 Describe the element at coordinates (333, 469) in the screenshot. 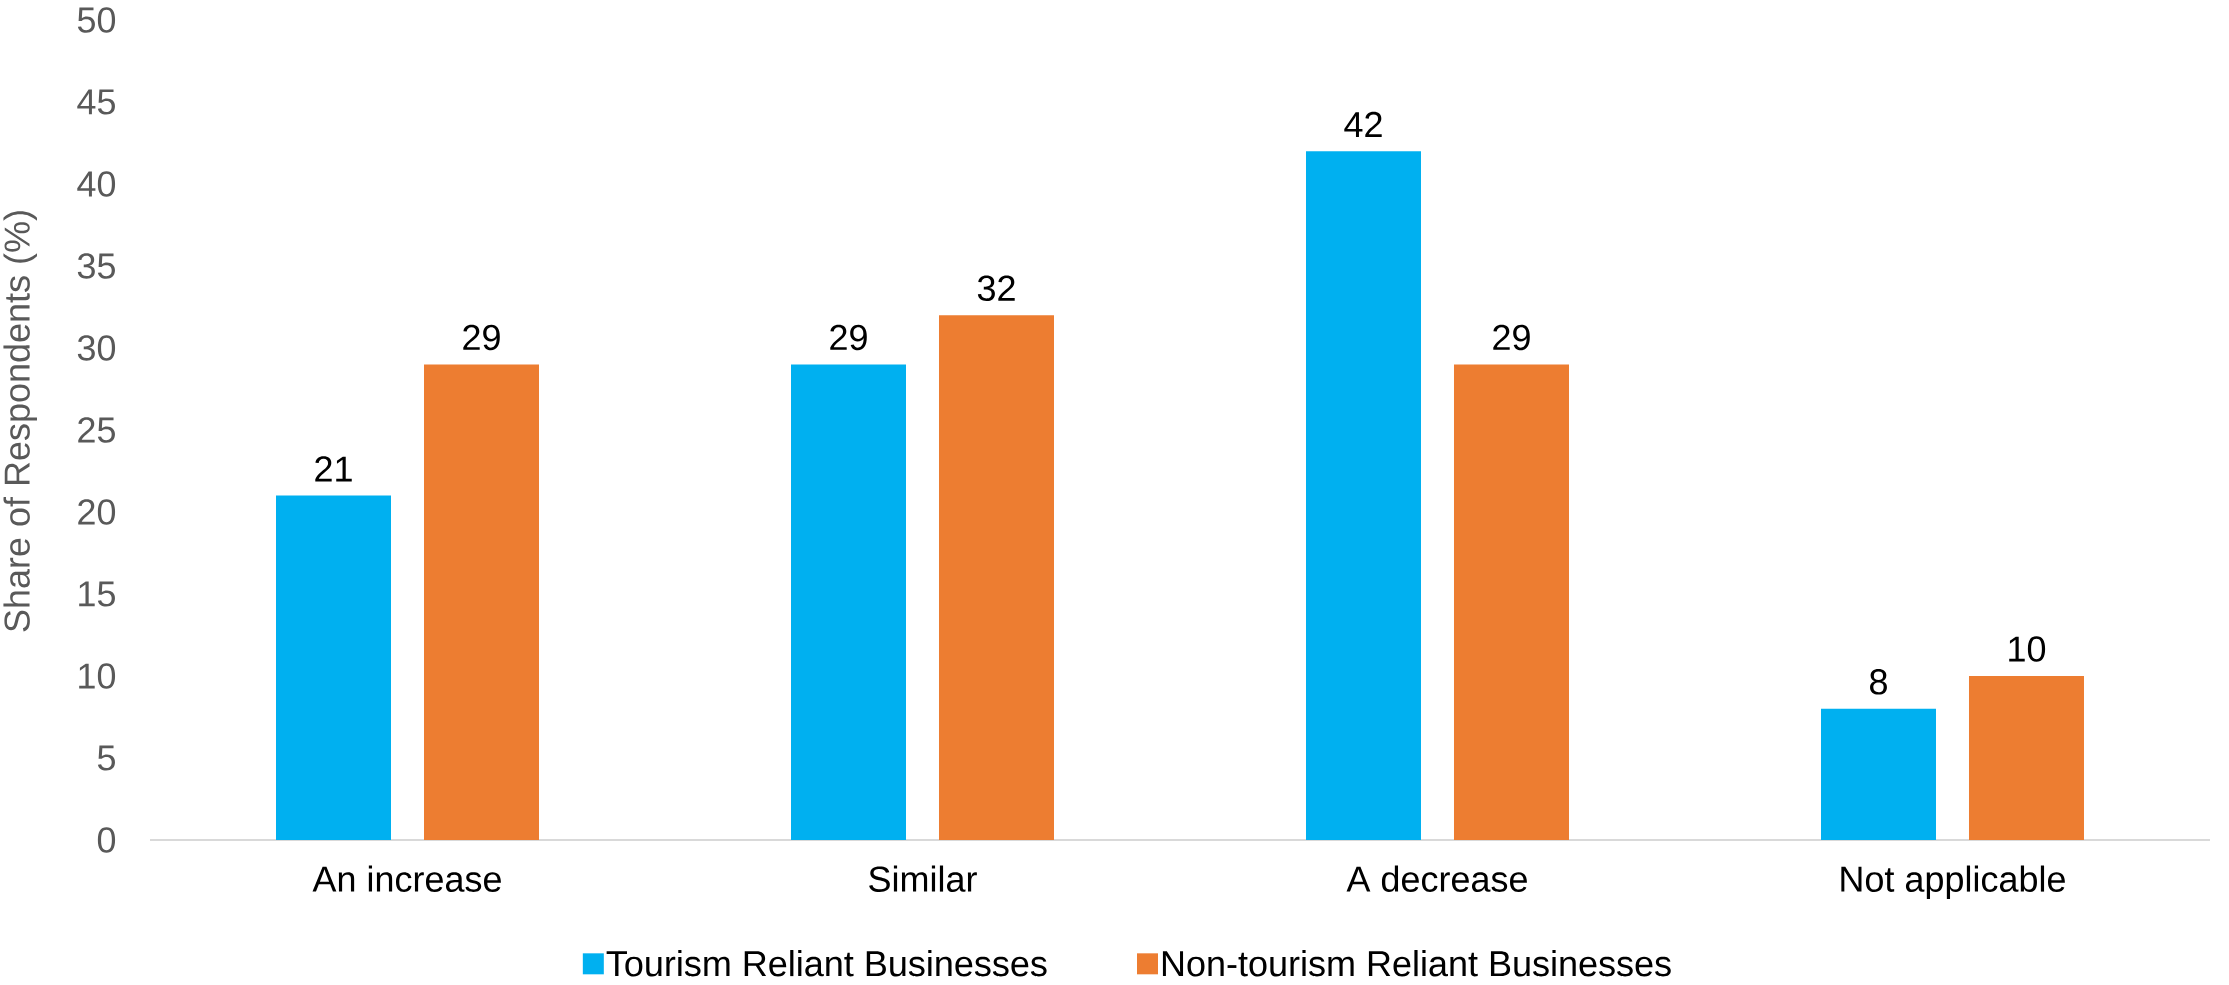

I see `data-label: 21` at that location.